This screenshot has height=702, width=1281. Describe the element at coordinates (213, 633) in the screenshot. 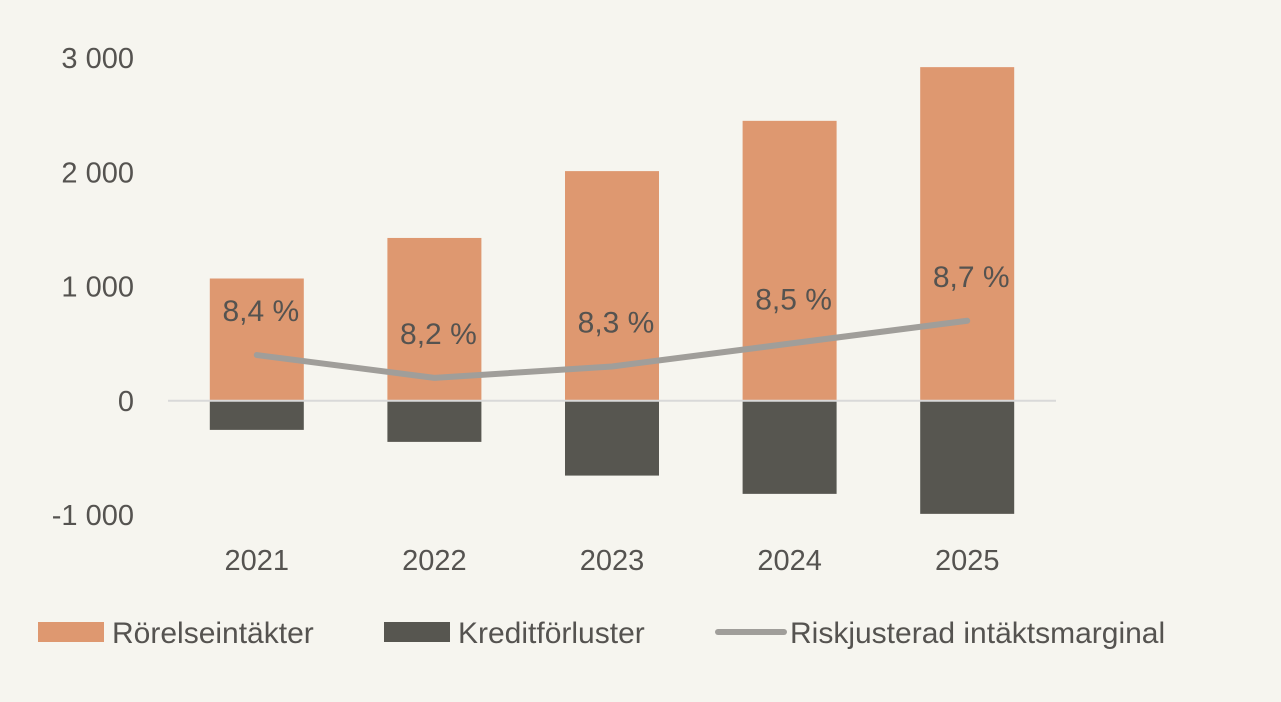

I see `legend-label: Rörelseintäkter` at that location.